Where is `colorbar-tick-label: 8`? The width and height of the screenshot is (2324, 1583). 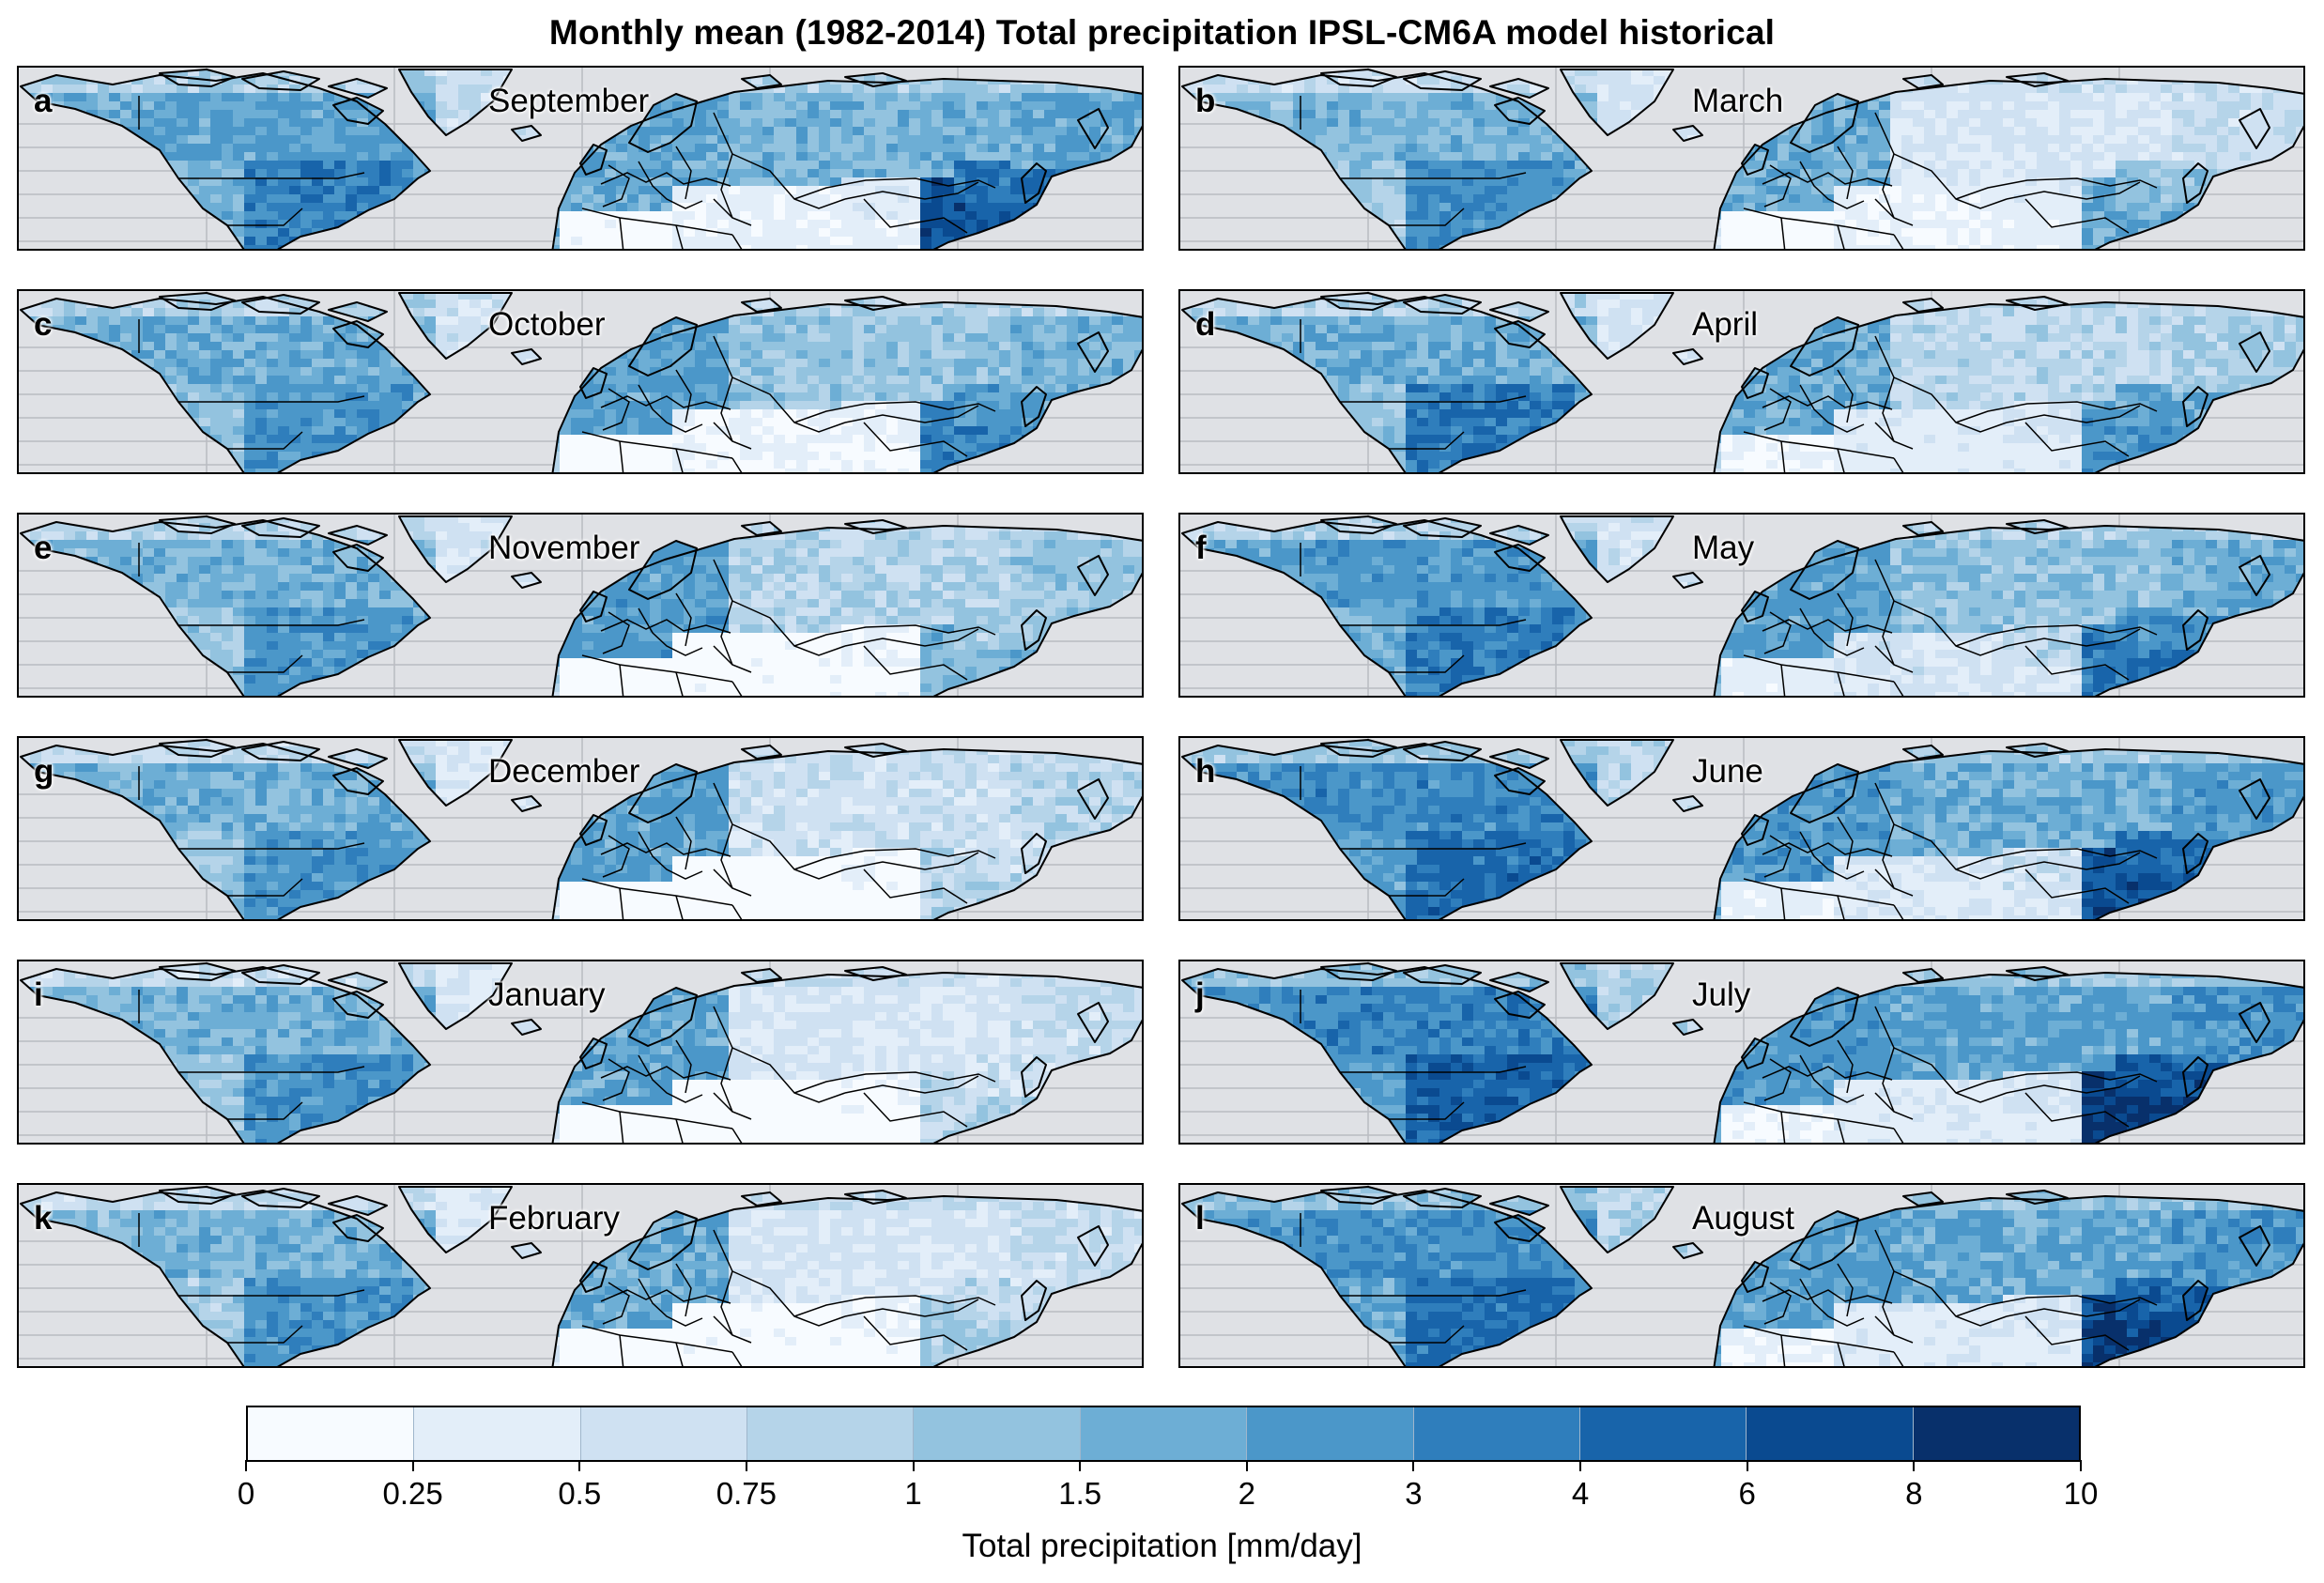 colorbar-tick-label: 8 is located at coordinates (1913, 1494).